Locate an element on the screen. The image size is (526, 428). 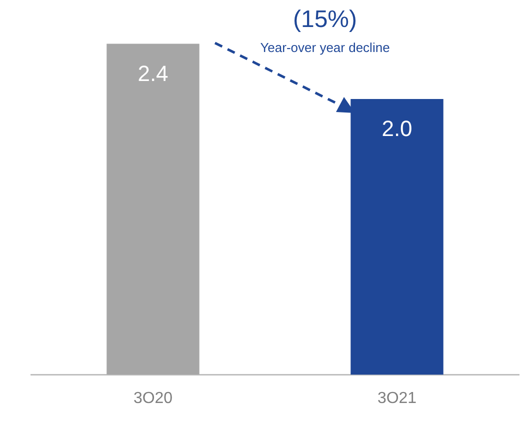
data-label: 2.4 is located at coordinates (153, 73).